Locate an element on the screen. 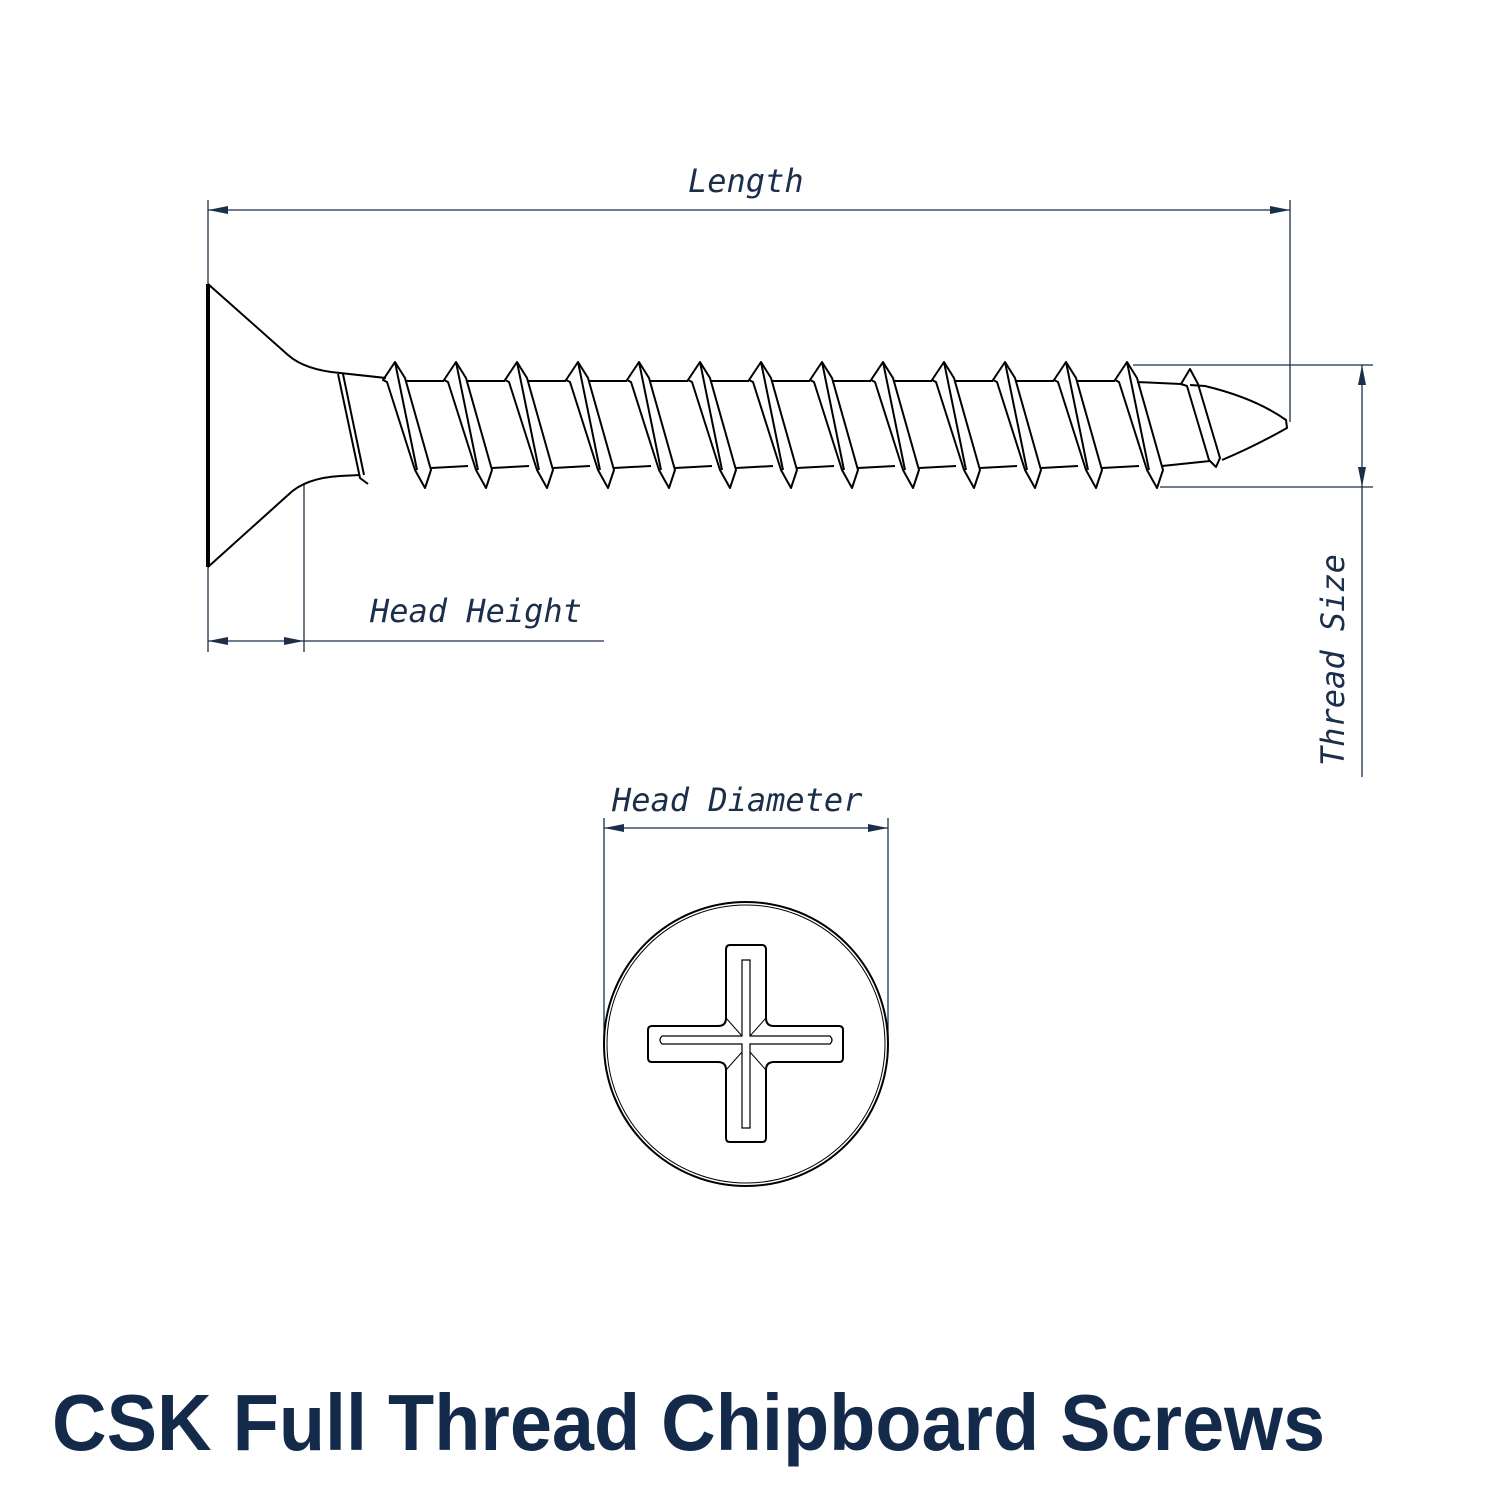 The image size is (1500, 1500). screw-head-top-view is located at coordinates (746, 1044).